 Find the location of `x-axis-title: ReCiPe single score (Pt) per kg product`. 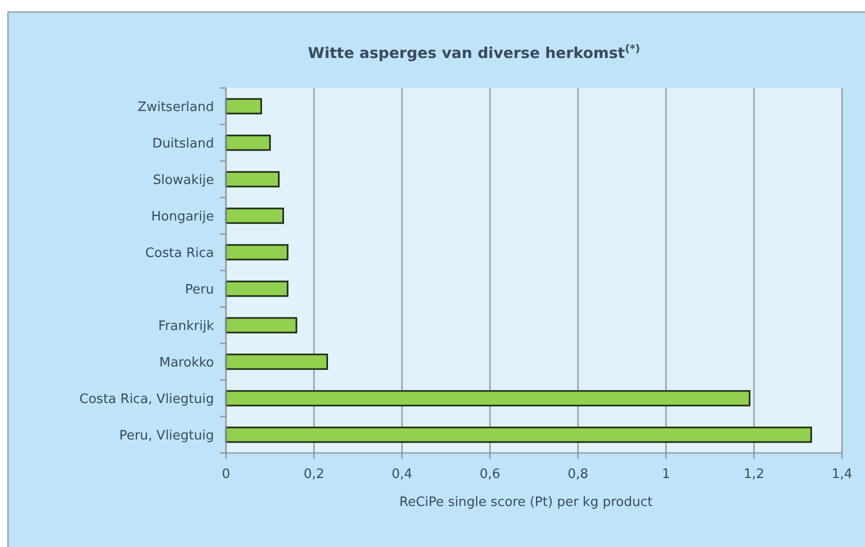

x-axis-title: ReCiPe single score (Pt) per kg product is located at coordinates (526, 502).